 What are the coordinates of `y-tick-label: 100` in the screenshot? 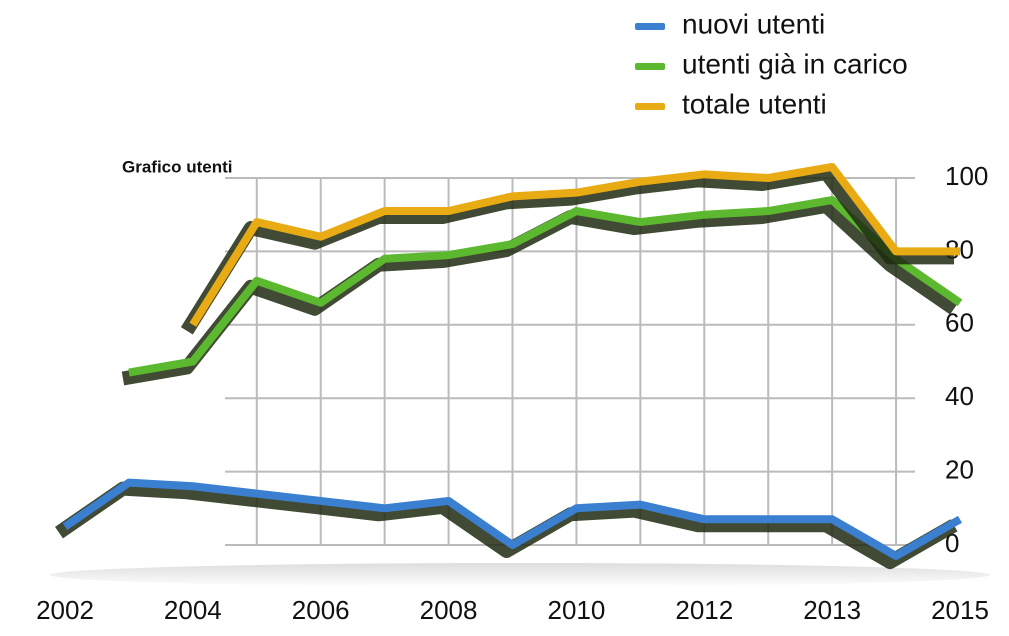 It's located at (966, 176).